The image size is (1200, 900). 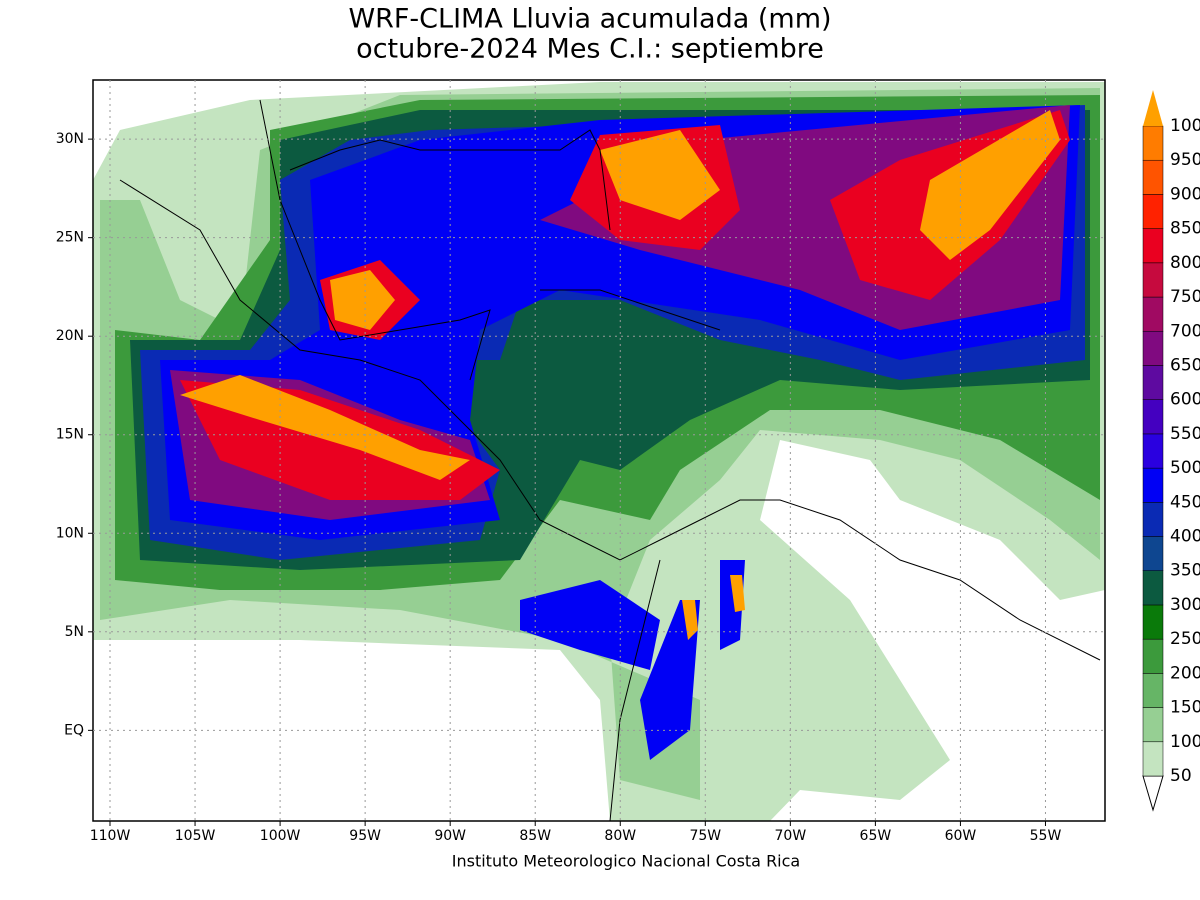 What do you see at coordinates (70, 533) in the screenshot?
I see `y-tick-label: 10N` at bounding box center [70, 533].